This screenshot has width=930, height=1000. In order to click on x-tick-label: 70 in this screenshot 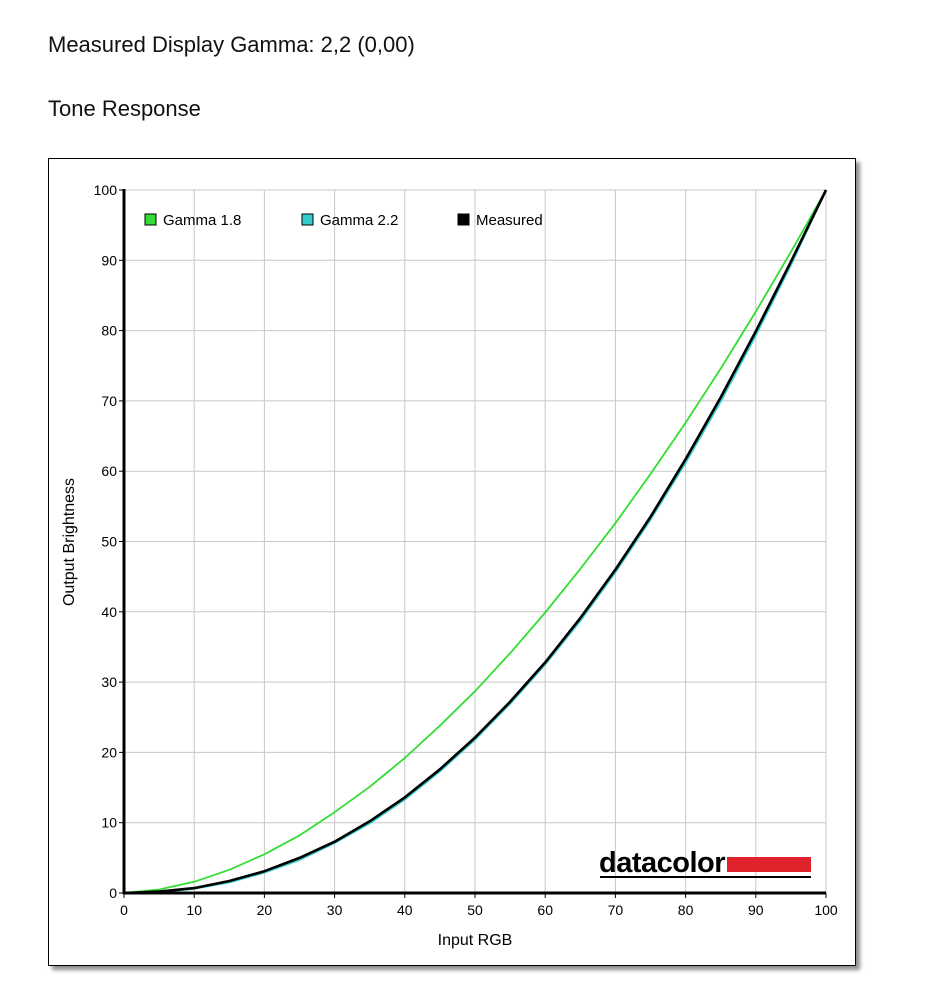, I will do `click(616, 910)`.